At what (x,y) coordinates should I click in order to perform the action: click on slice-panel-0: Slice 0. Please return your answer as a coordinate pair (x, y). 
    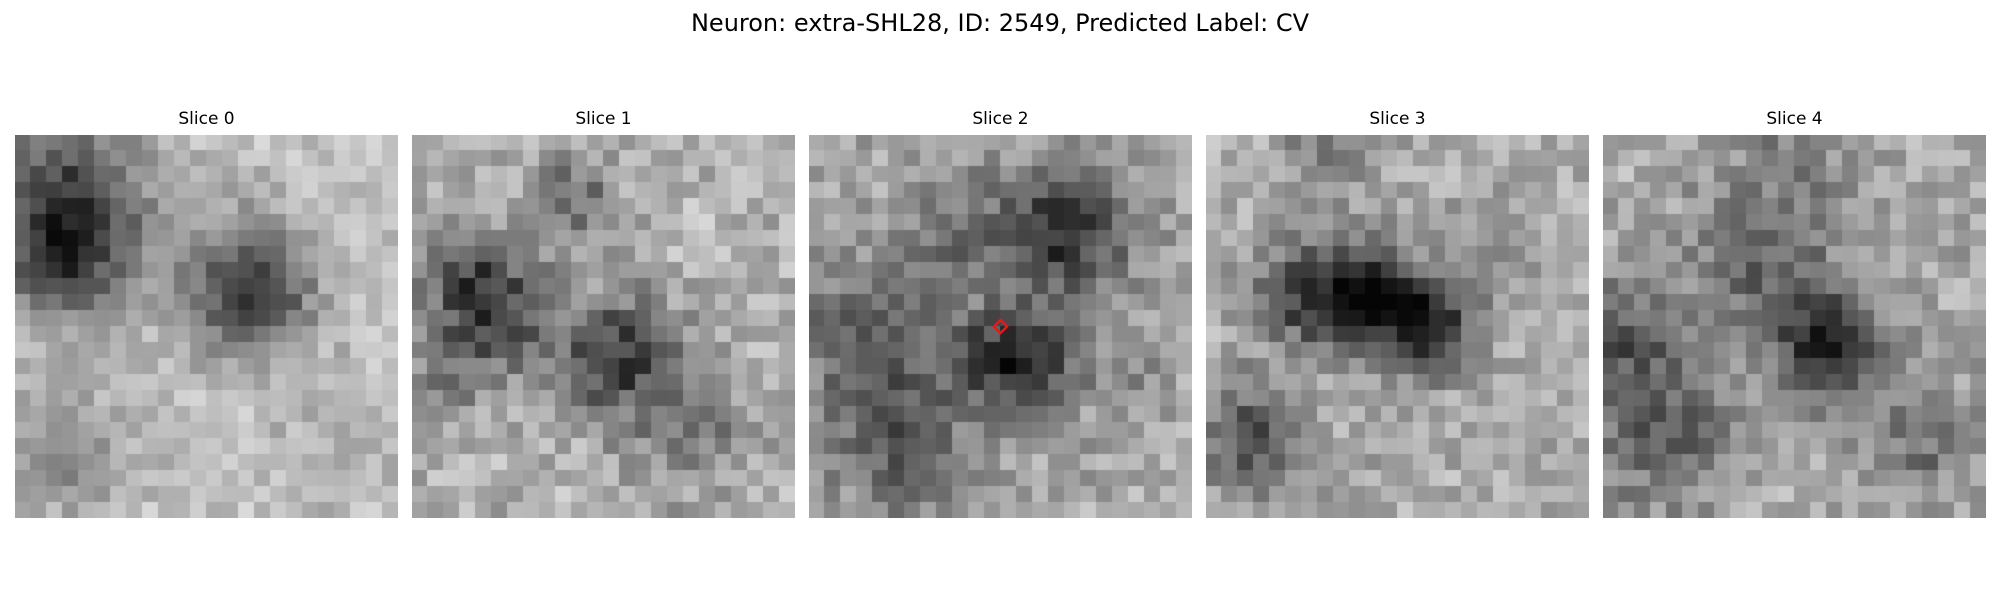
    Looking at the image, I should click on (206, 313).